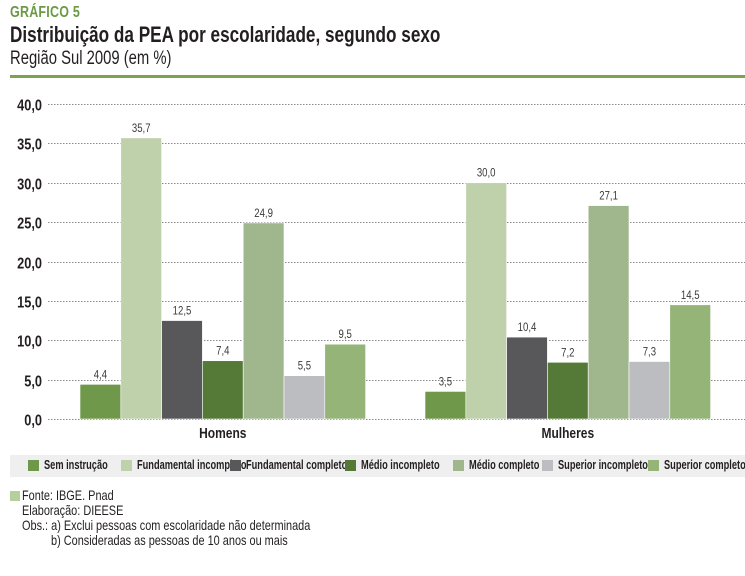  Describe the element at coordinates (141, 128) in the screenshot. I see `data-label: 35,7` at that location.